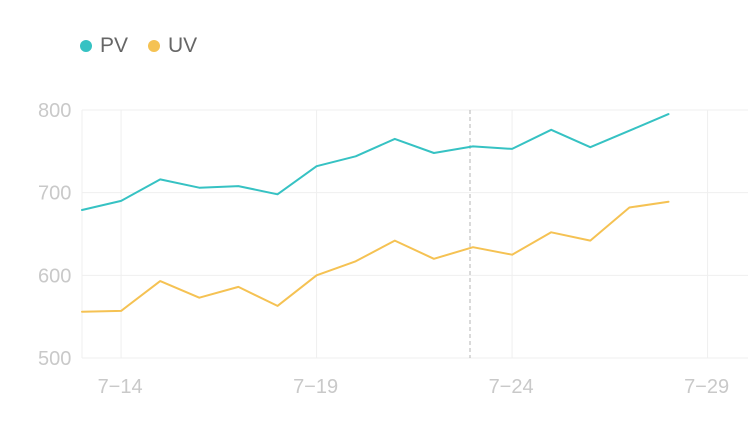  What do you see at coordinates (54, 276) in the screenshot?
I see `y-tick-label: 600` at bounding box center [54, 276].